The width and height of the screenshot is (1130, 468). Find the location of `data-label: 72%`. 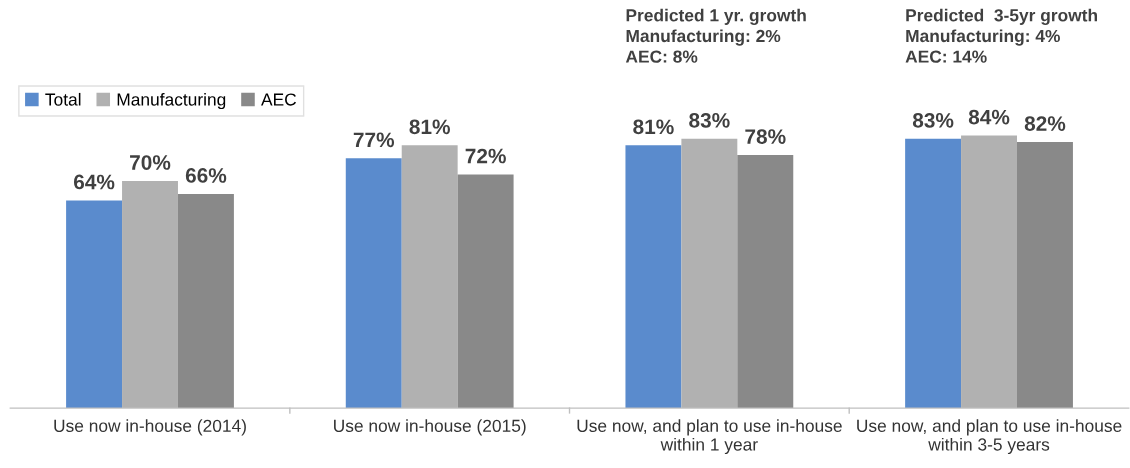

data-label: 72% is located at coordinates (485, 156).